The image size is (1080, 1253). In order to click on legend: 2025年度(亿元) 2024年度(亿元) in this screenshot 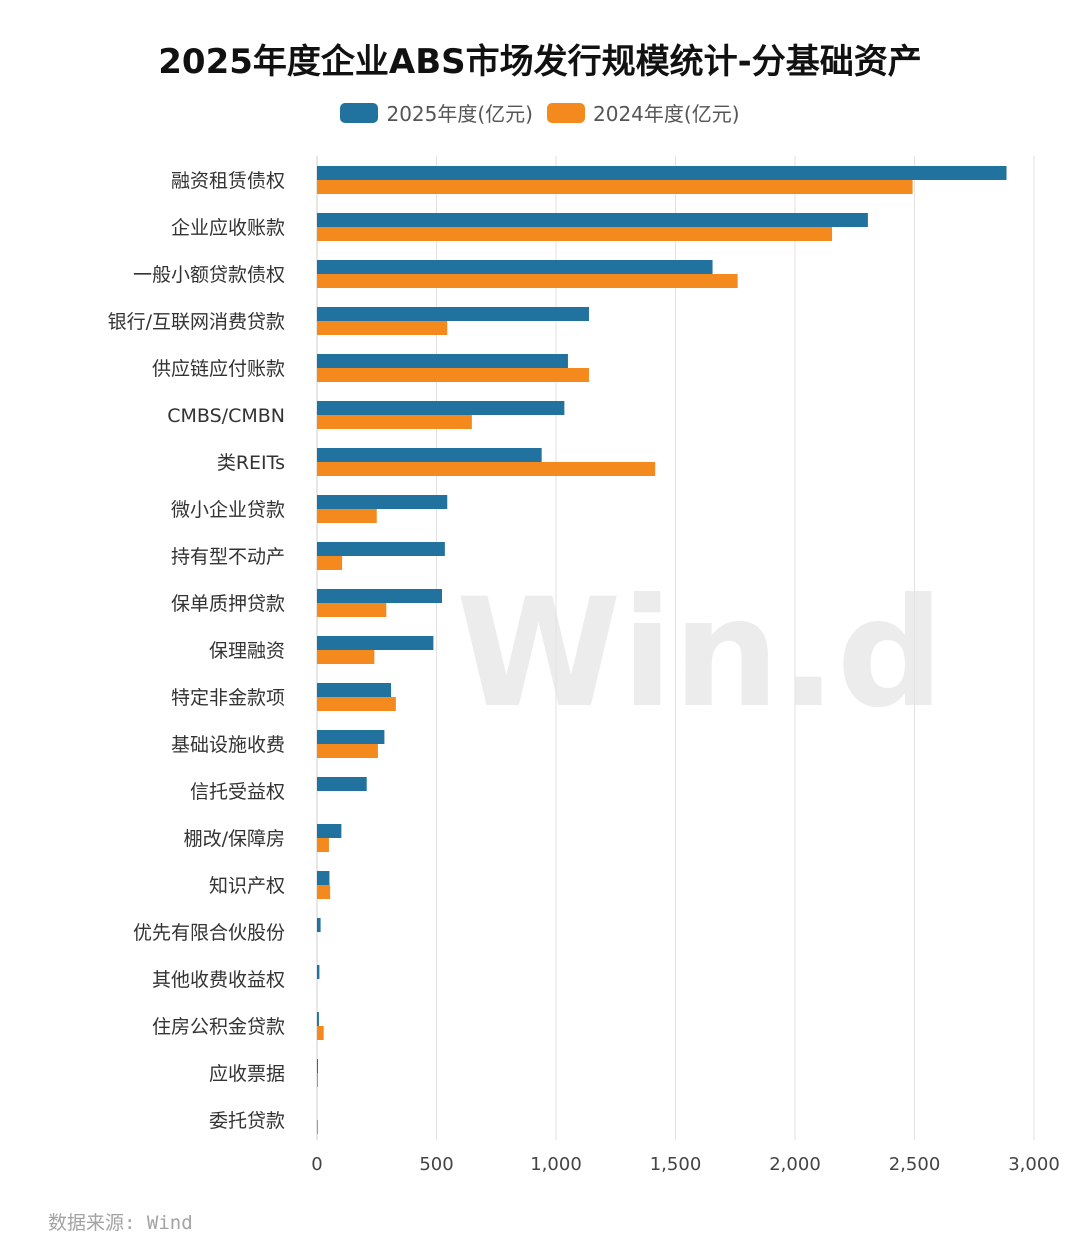, I will do `click(540, 112)`.